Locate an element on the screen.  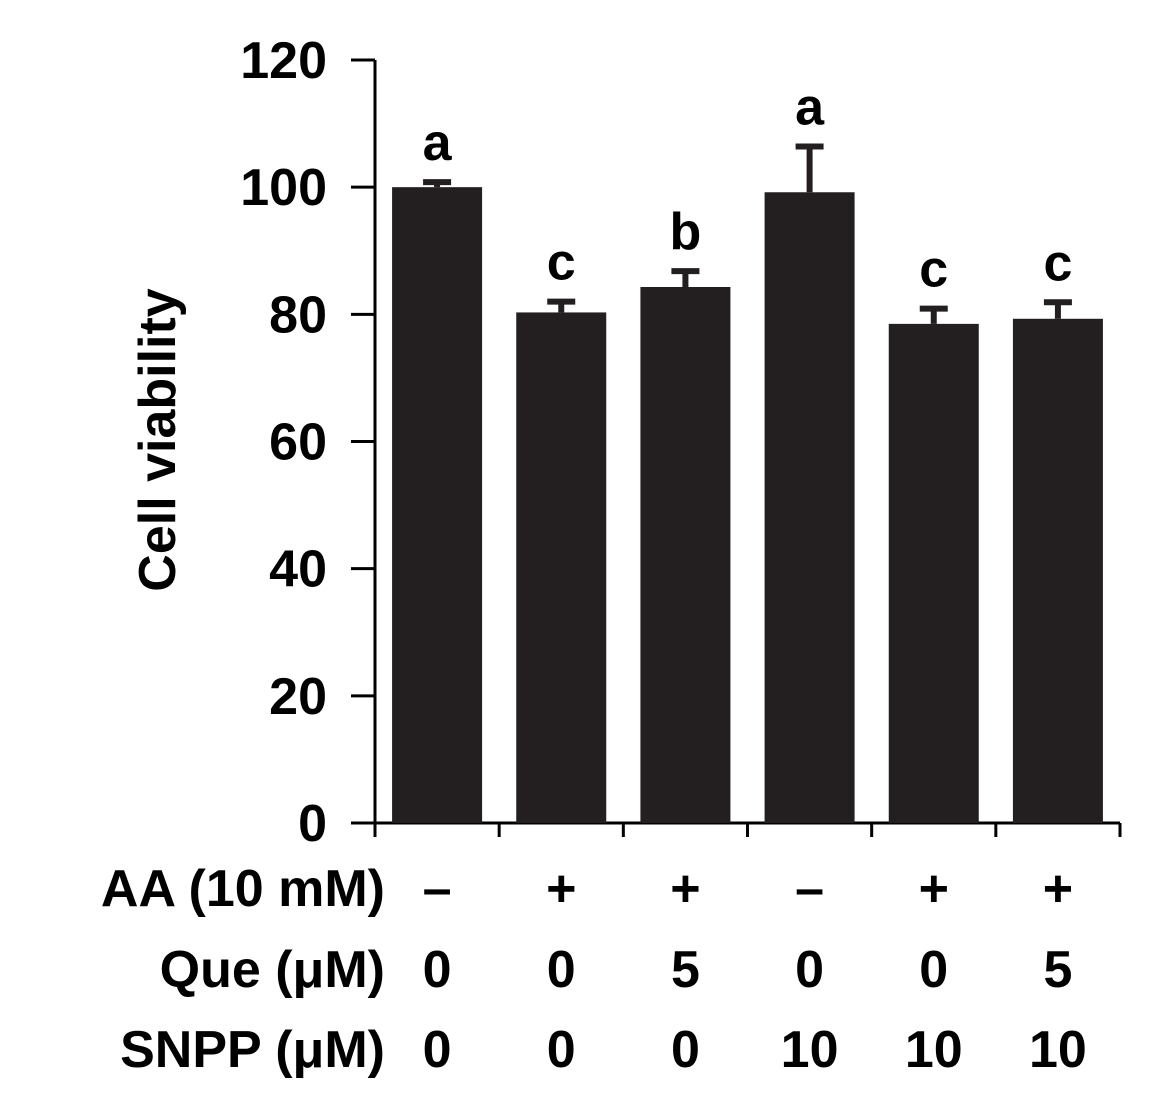
y-tick-label: 20 is located at coordinates (298, 697).